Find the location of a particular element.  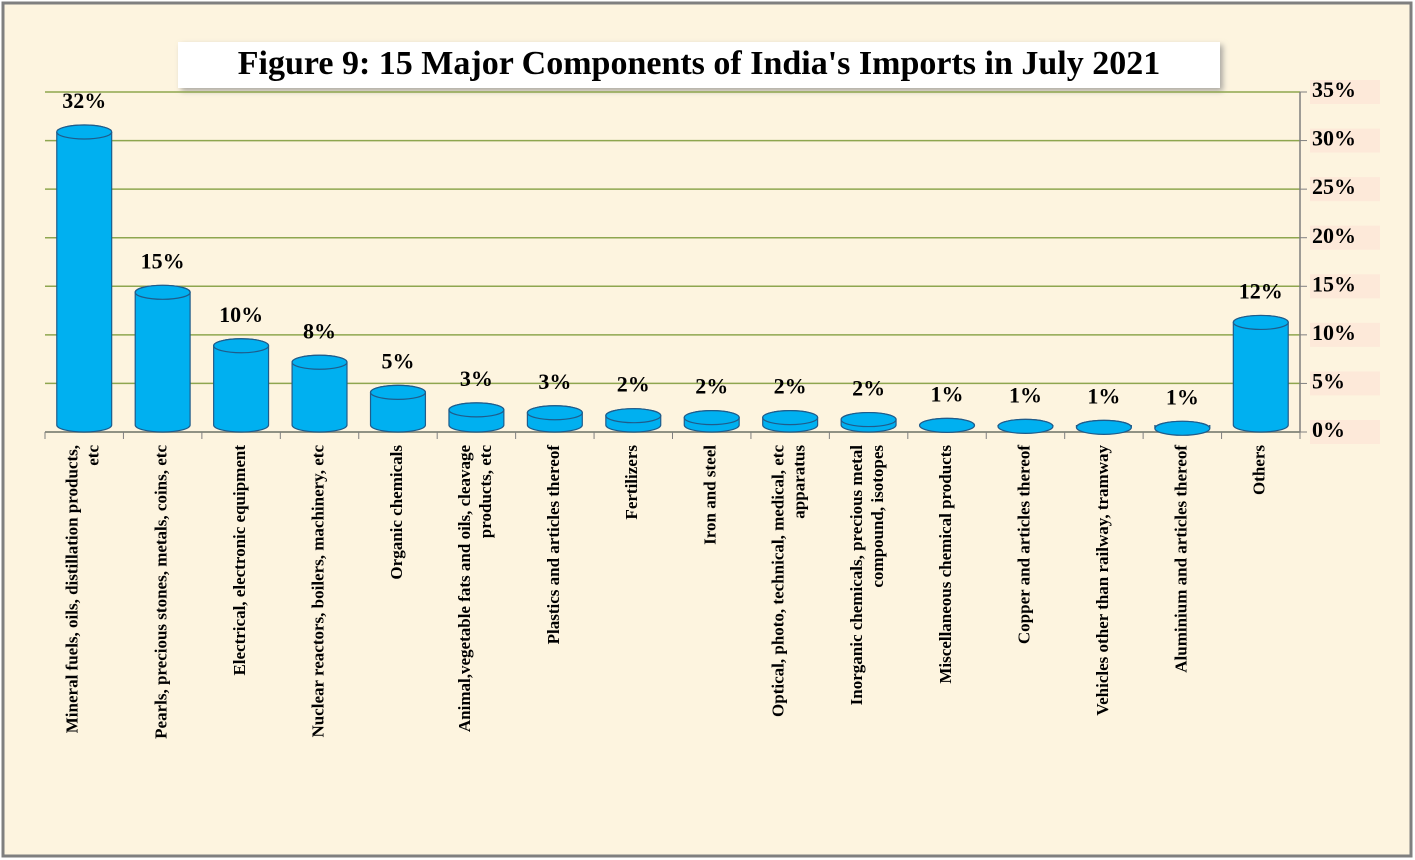

x-tick-label: Vehicles other than railway, tramway is located at coordinates (1102, 580).